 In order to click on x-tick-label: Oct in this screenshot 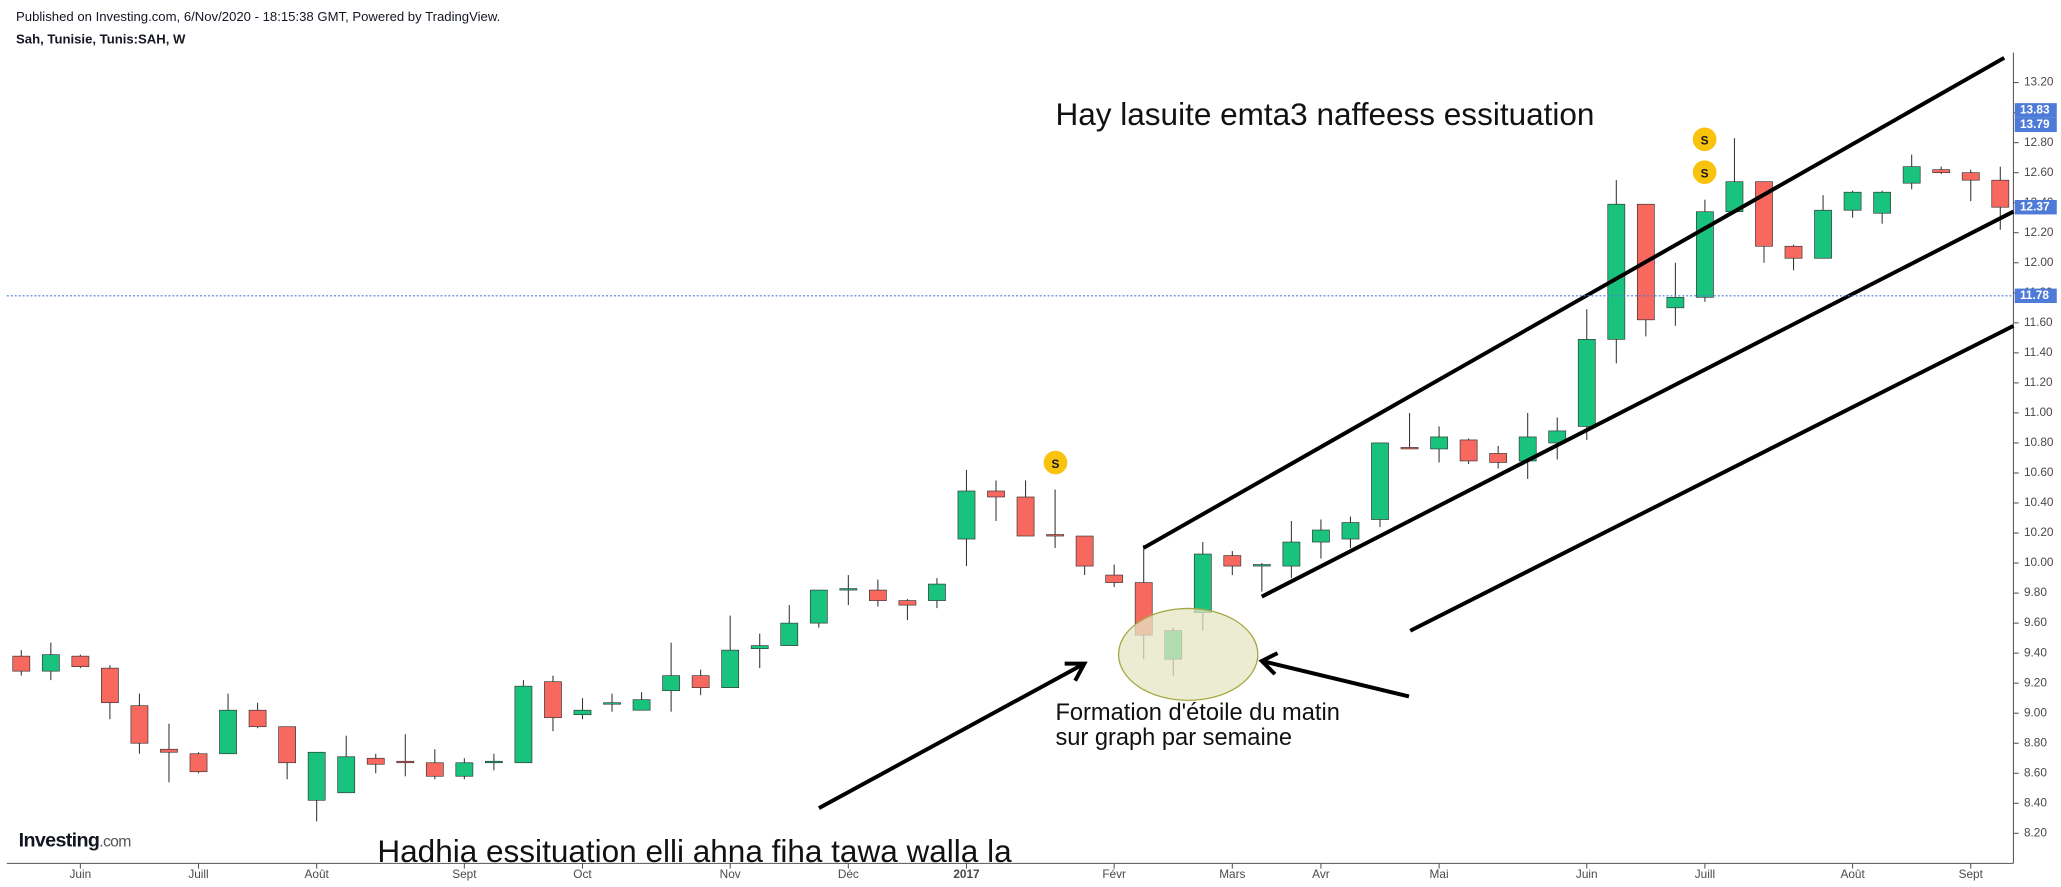, I will do `click(582, 874)`.